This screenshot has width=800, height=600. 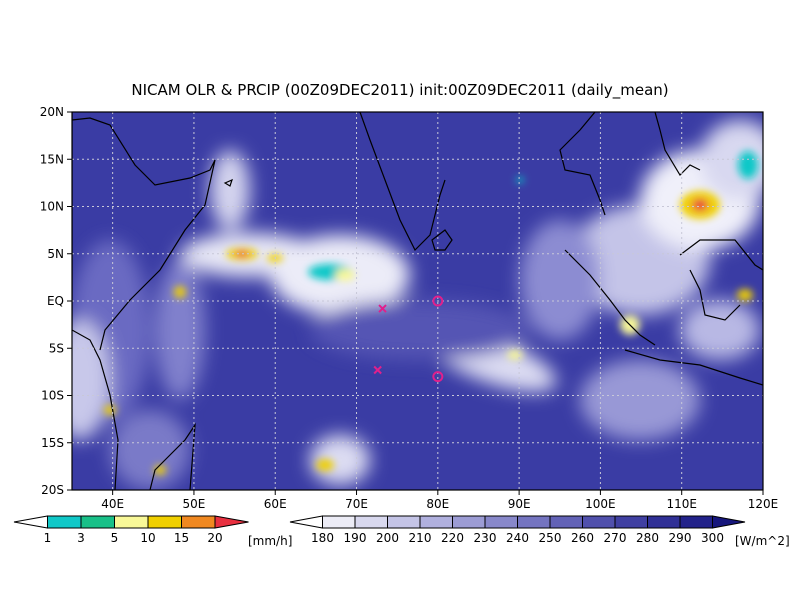 I want to click on olr-label: 200, so click(x=387, y=538).